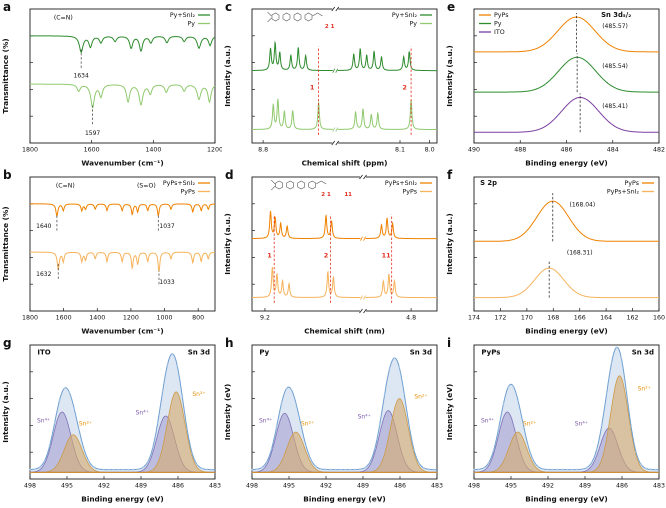  I want to click on panel-label-b: b, so click(7, 175).